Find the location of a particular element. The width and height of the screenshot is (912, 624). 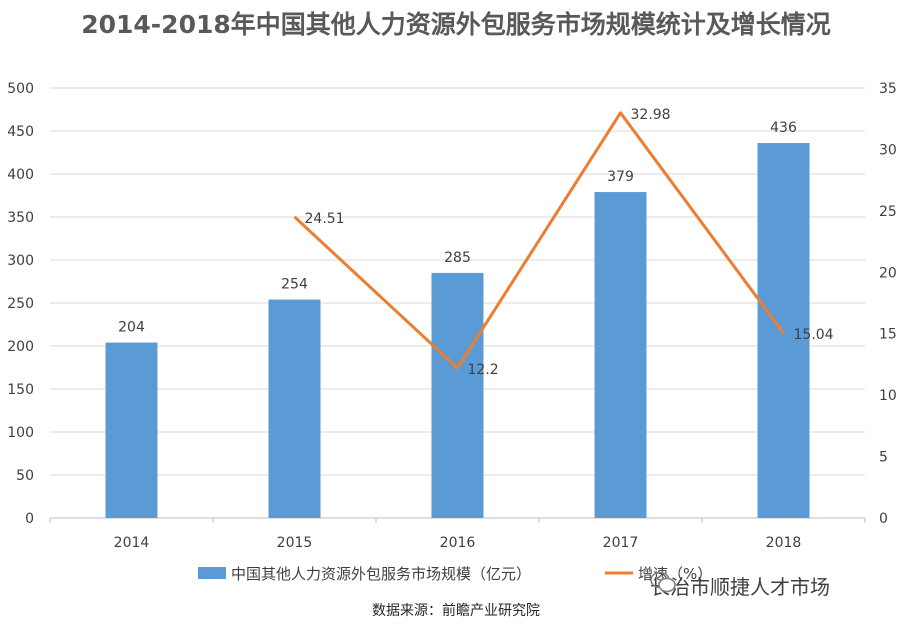

left-axis-tick-label: 350 is located at coordinates (20, 218).